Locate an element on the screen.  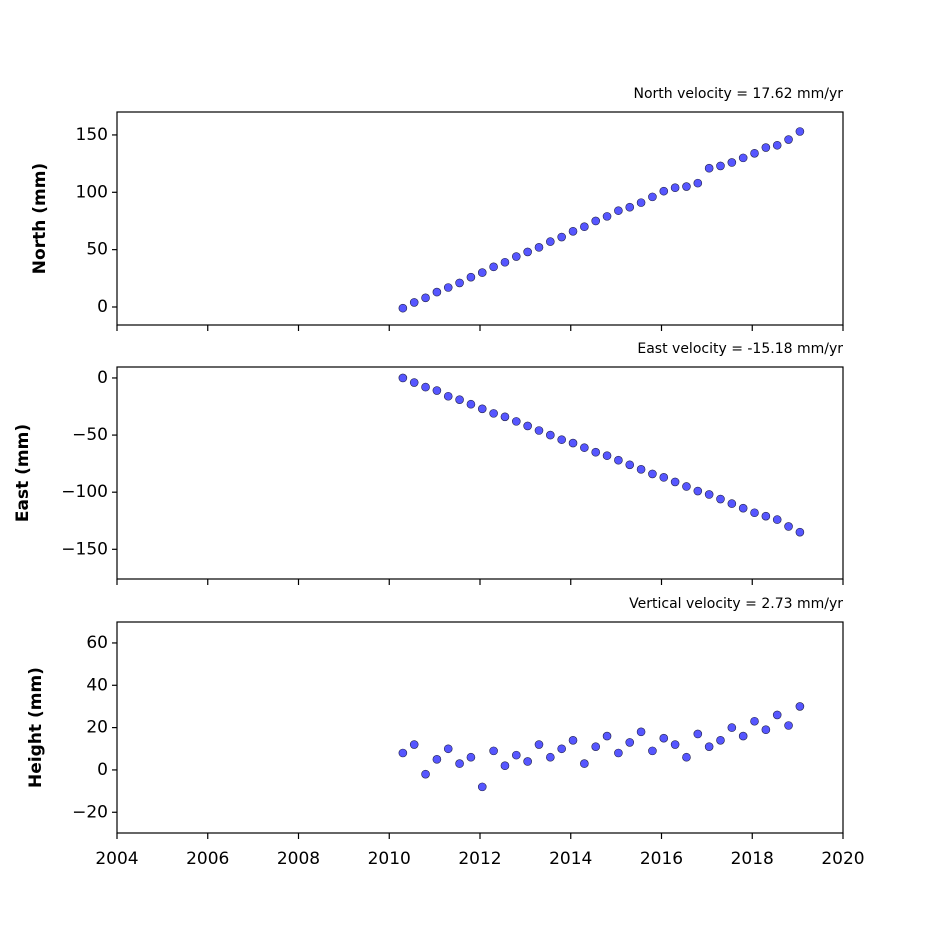
y-tick-label: 50 is located at coordinates (97, 250).